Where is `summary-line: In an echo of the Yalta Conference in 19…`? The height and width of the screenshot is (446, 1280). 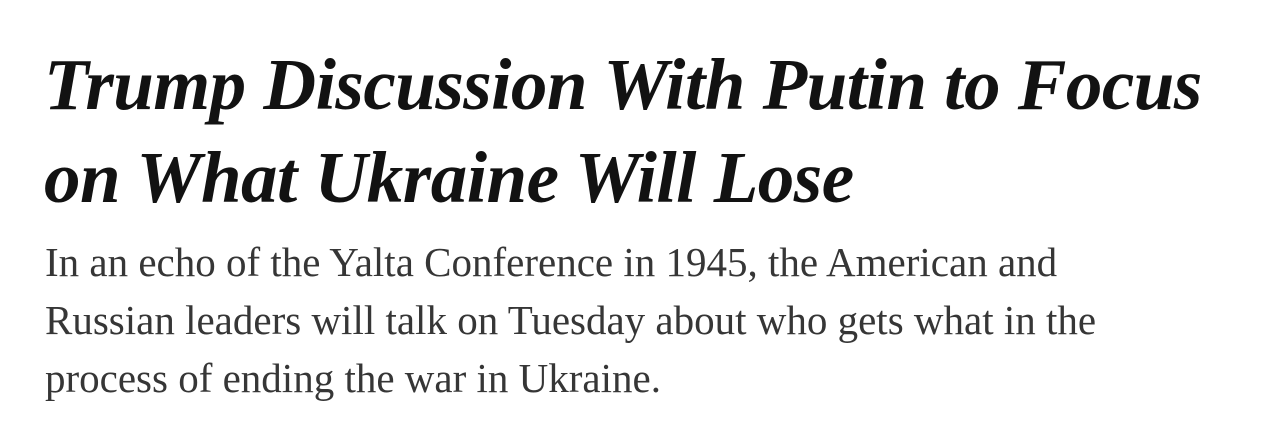
summary-line: In an echo of the Yalta Conference in 19… is located at coordinates (551, 262).